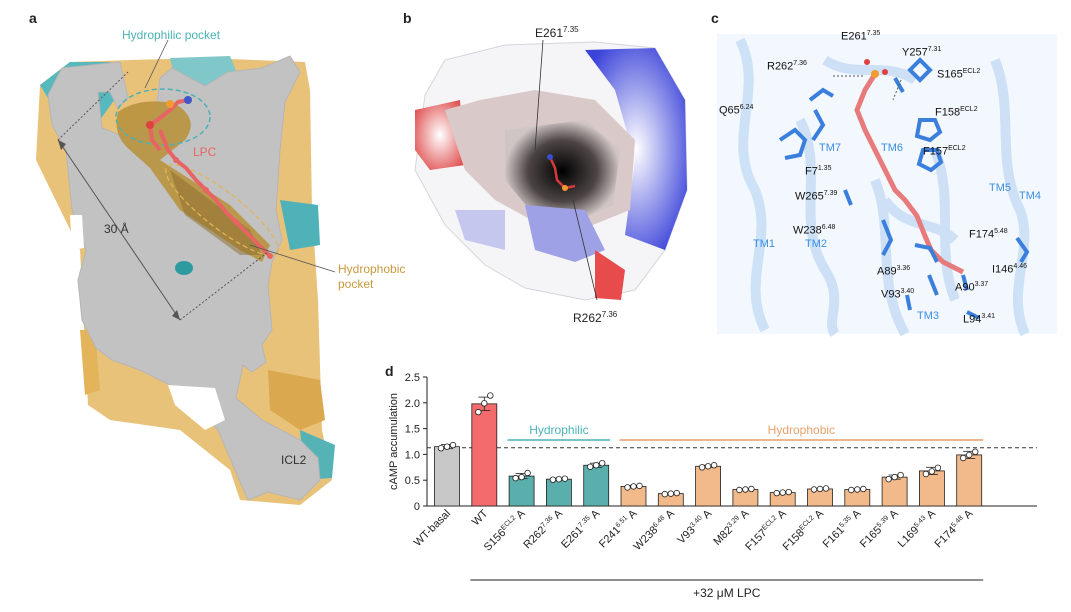 The height and width of the screenshot is (612, 1071). I want to click on label-icl2: ICL2, so click(294, 460).